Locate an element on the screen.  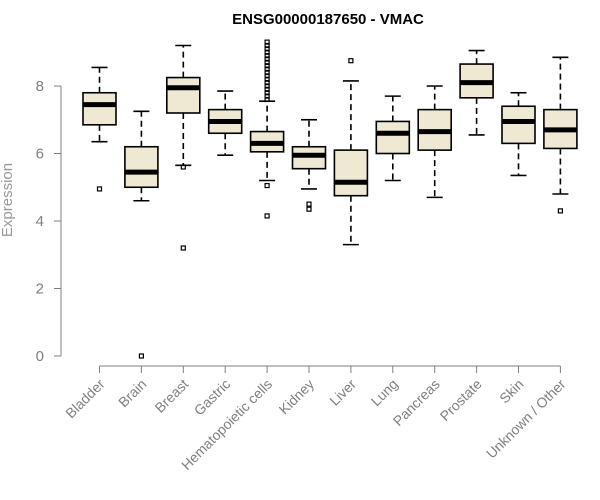
chart-title: ENSG00000187650 - VMAC is located at coordinates (328, 19).